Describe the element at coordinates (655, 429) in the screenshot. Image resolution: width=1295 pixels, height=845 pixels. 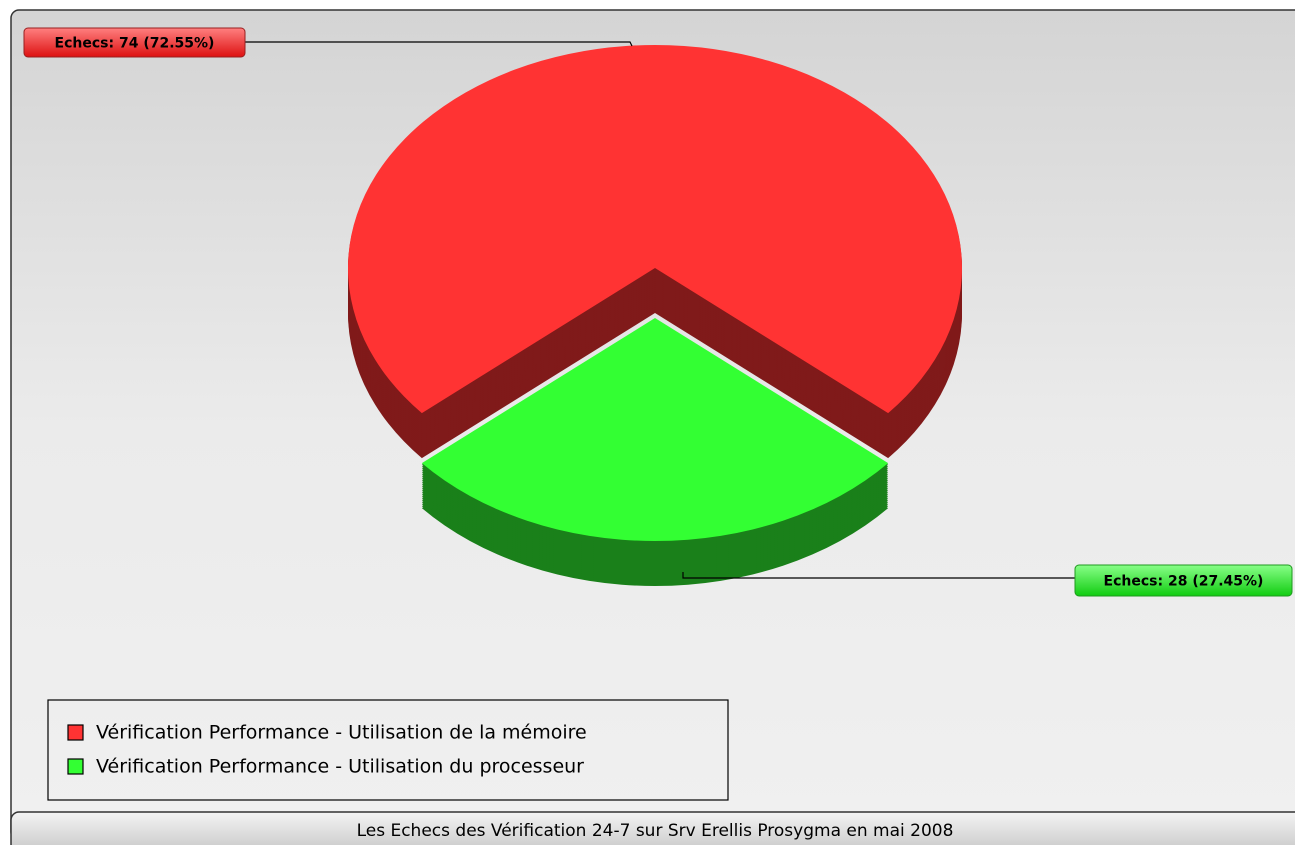
I see `slice` at that location.